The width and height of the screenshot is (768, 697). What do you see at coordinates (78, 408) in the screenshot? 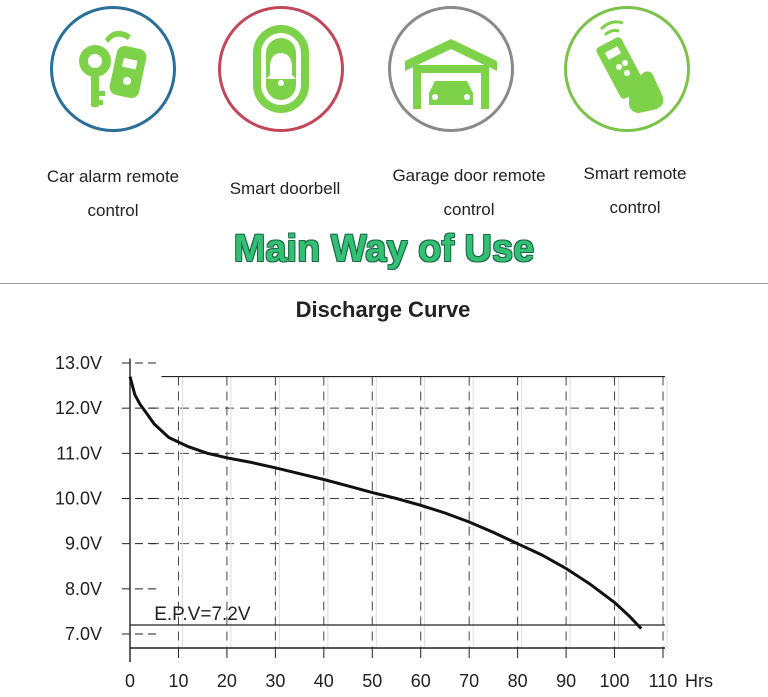
I see `y-tick-label: 12.0V` at bounding box center [78, 408].